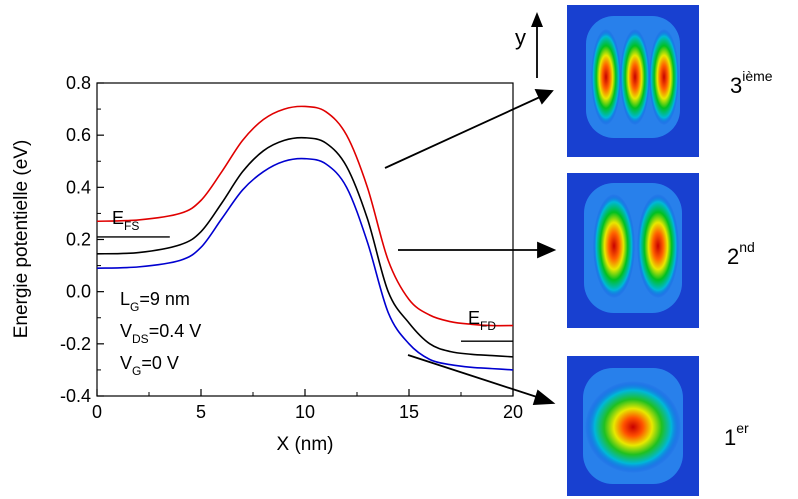 The image size is (798, 499). Describe the element at coordinates (547, 250) in the screenshot. I see `arrow-2nd-head` at that location.